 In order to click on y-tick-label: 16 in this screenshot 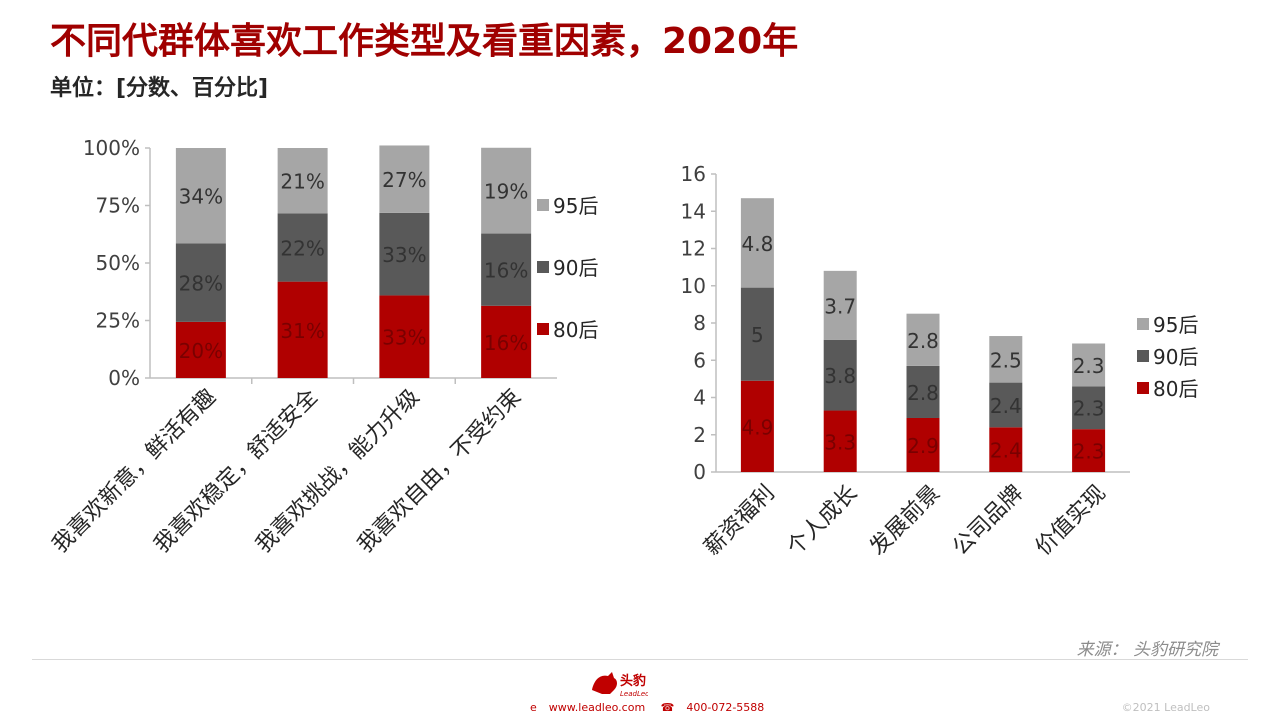, I will do `click(693, 174)`.